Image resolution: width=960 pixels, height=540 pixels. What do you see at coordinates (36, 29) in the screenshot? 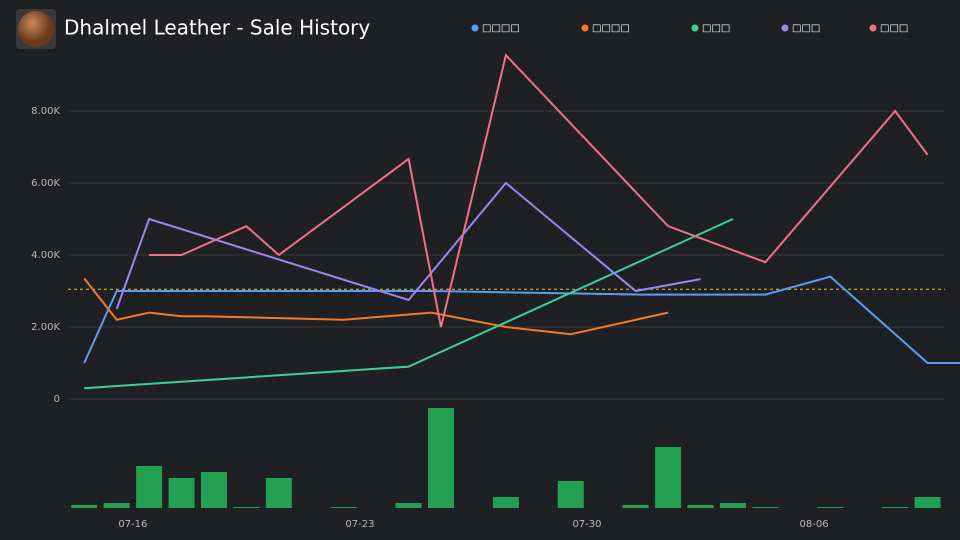
I see `item-icon` at bounding box center [36, 29].